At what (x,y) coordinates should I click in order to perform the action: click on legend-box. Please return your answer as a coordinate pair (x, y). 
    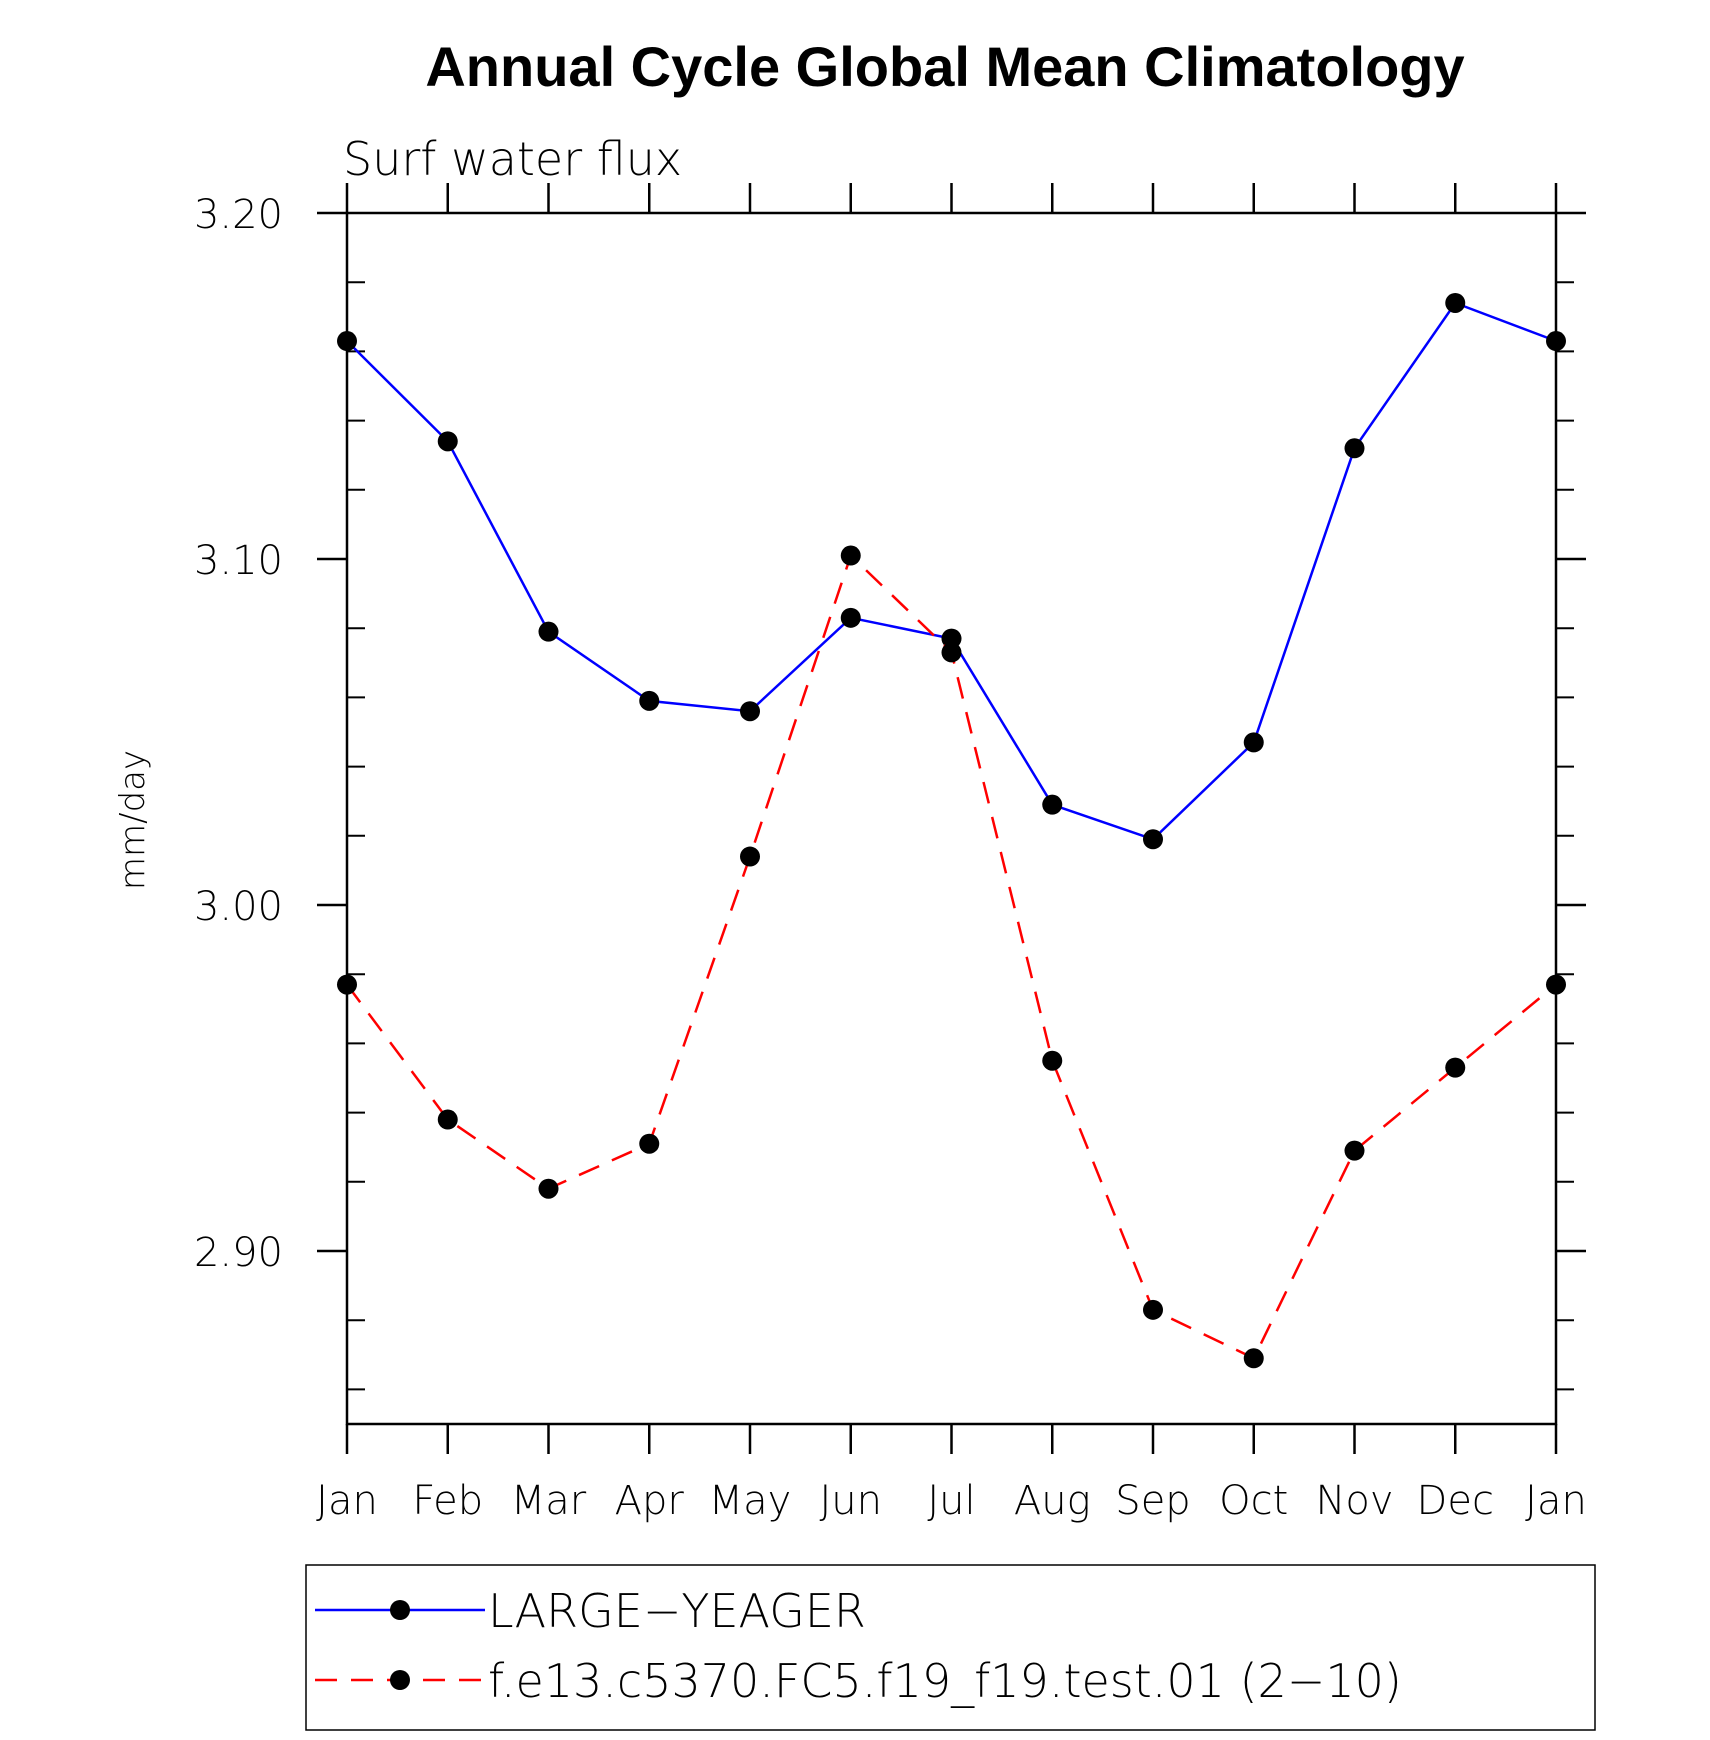
    Looking at the image, I should click on (950, 1647).